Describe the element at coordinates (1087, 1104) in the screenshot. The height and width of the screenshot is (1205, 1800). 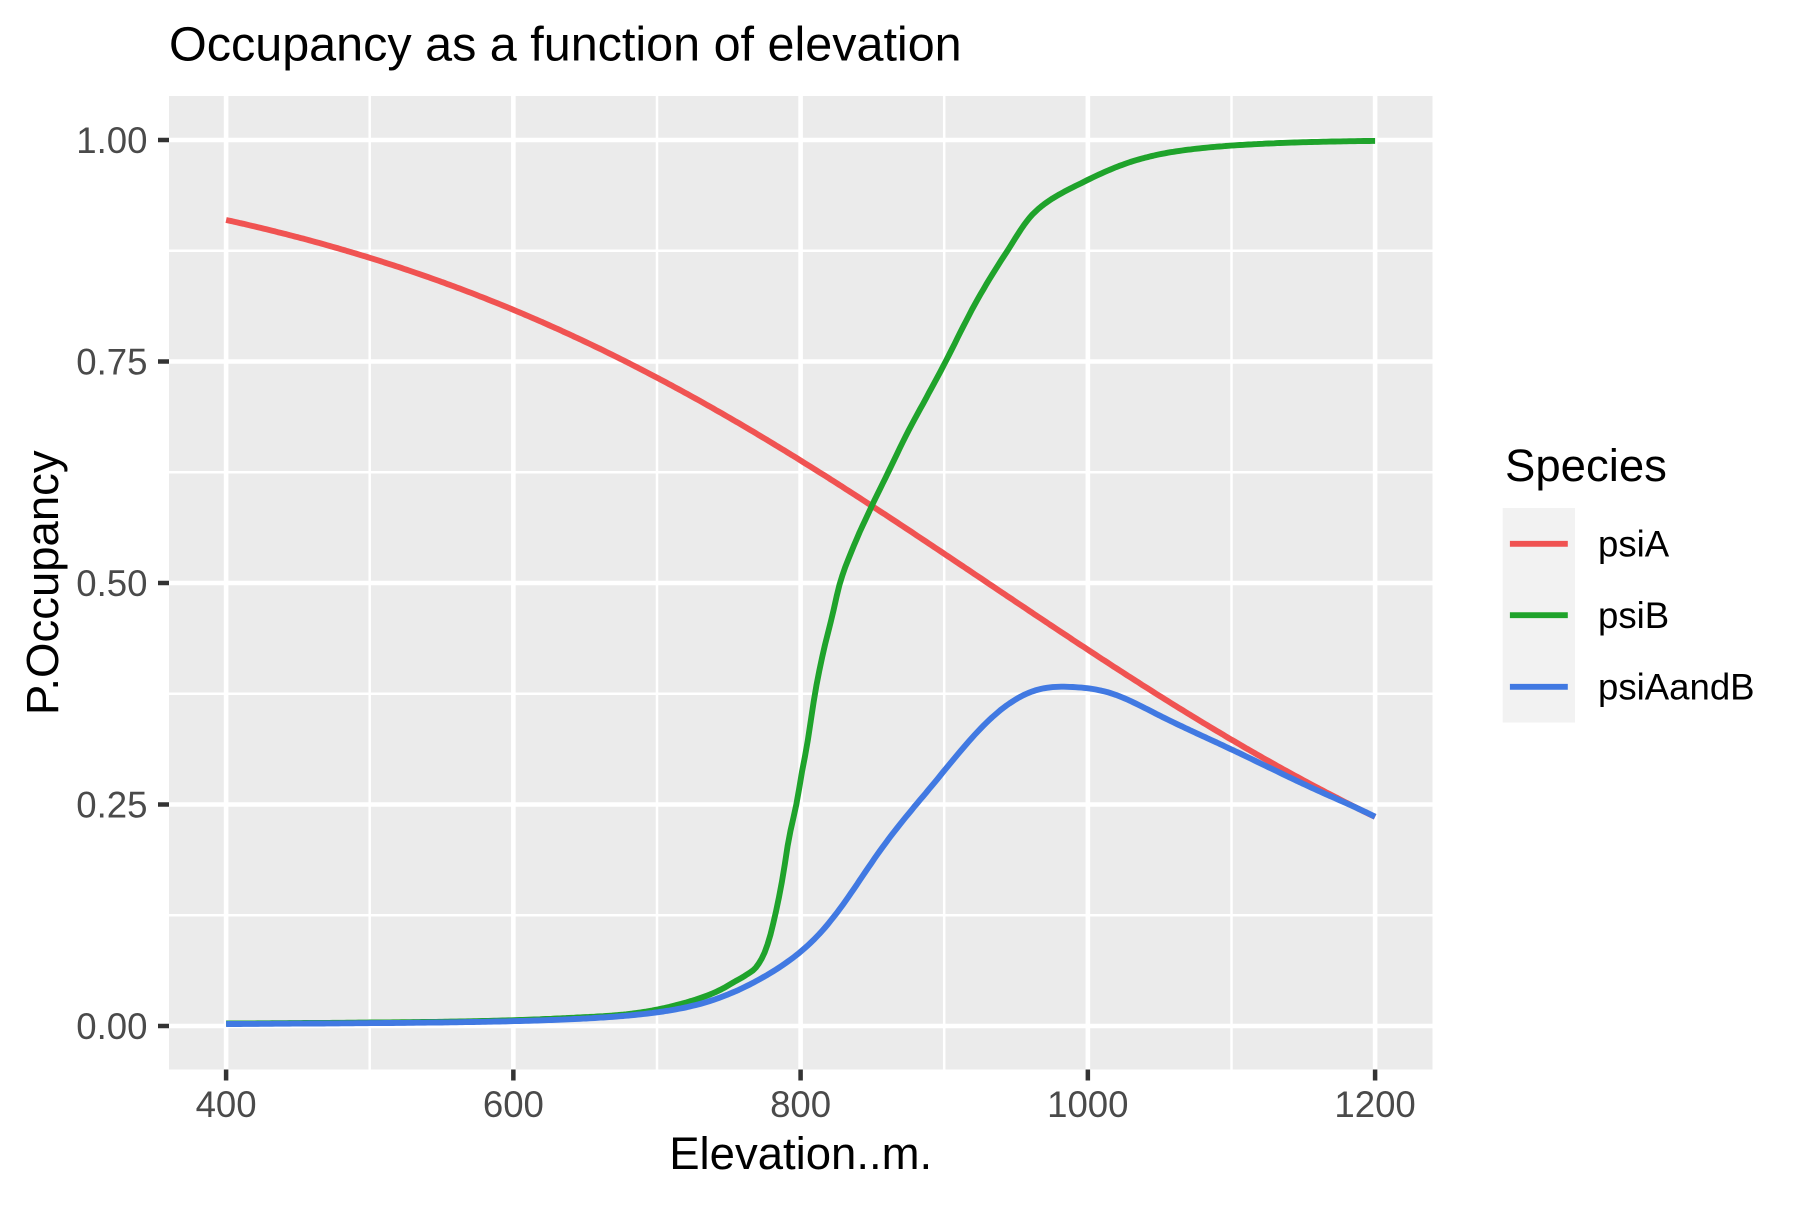
I see `svg-text: 1000` at that location.